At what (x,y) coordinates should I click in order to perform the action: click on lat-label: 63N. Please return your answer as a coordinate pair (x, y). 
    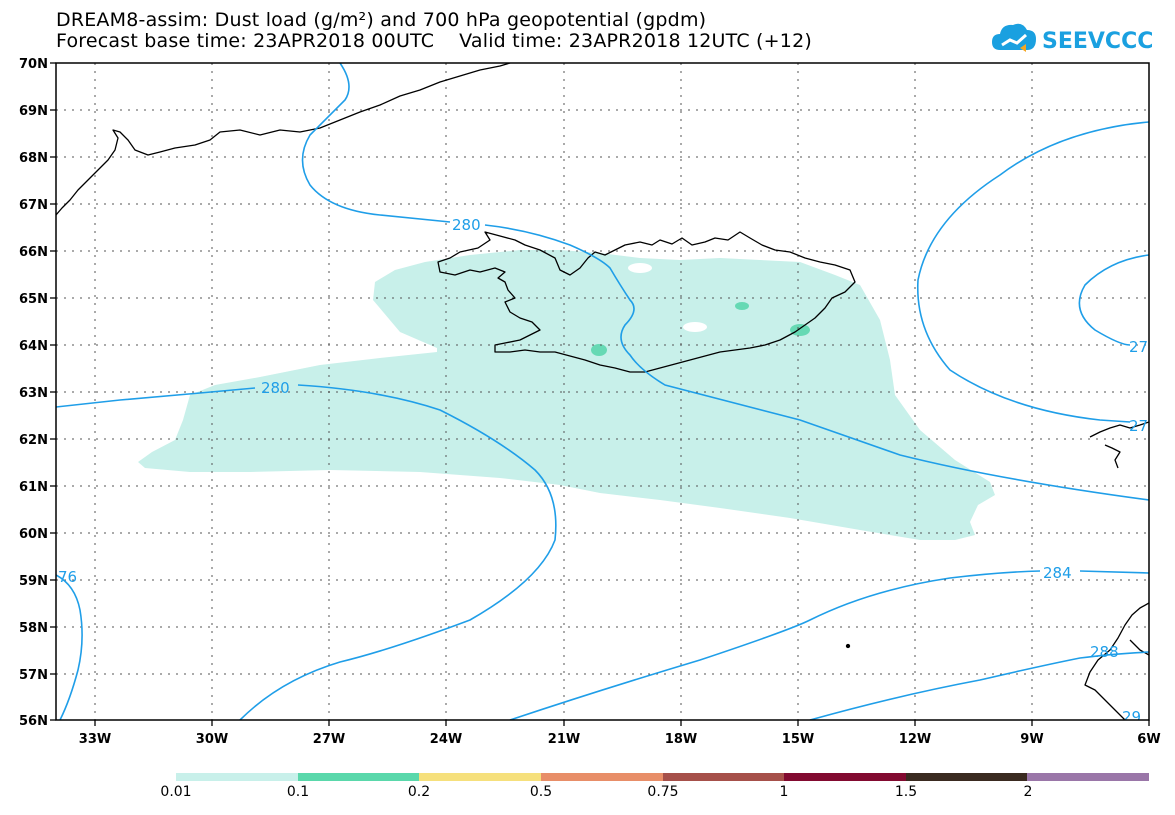
    Looking at the image, I should click on (33, 393).